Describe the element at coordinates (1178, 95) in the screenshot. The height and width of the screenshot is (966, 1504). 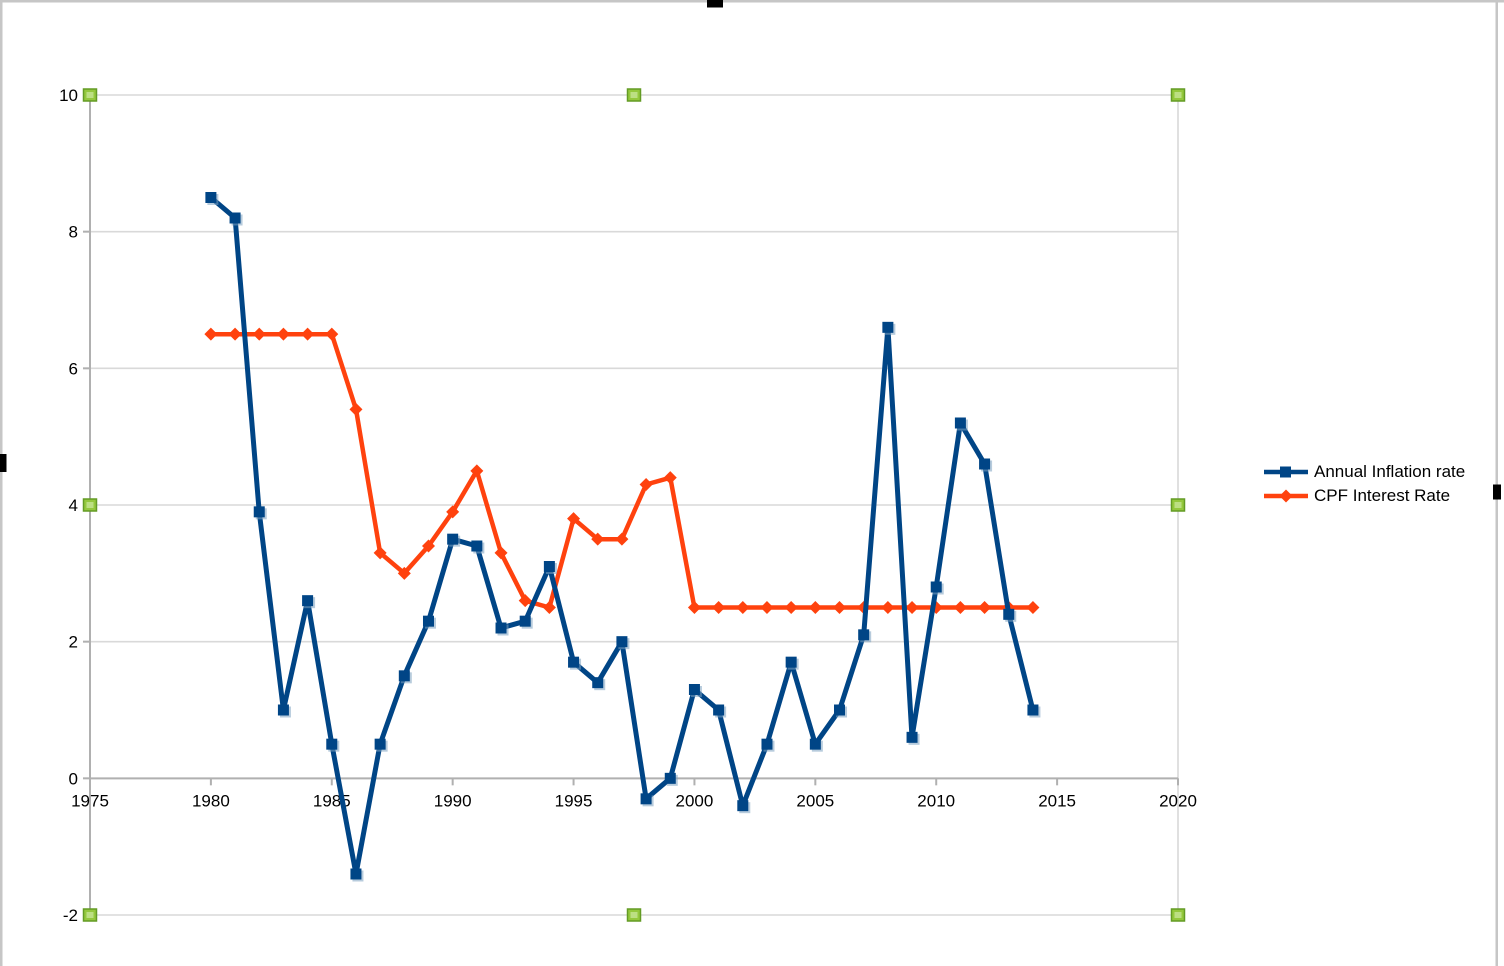
I see `selection-handle-ne` at that location.